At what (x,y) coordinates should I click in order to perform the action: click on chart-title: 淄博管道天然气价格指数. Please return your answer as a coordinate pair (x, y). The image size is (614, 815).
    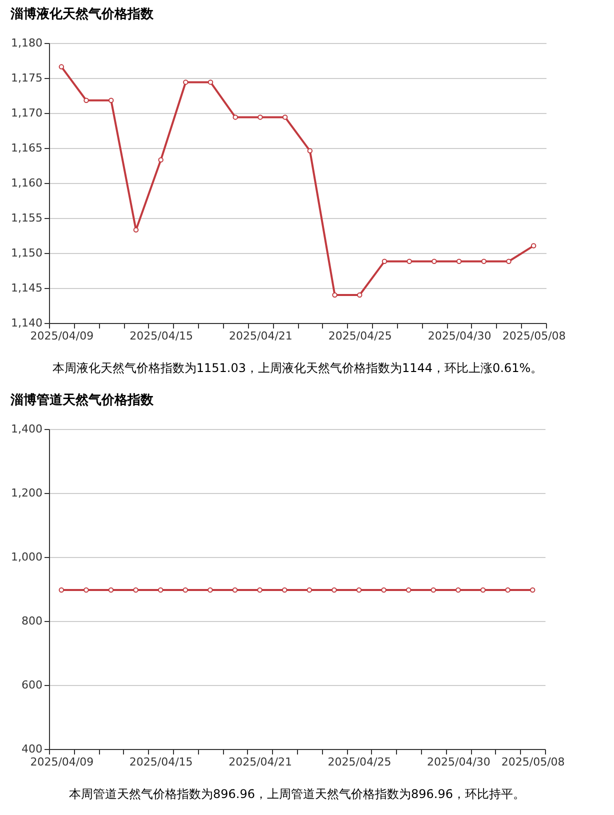
    Looking at the image, I should click on (82, 400).